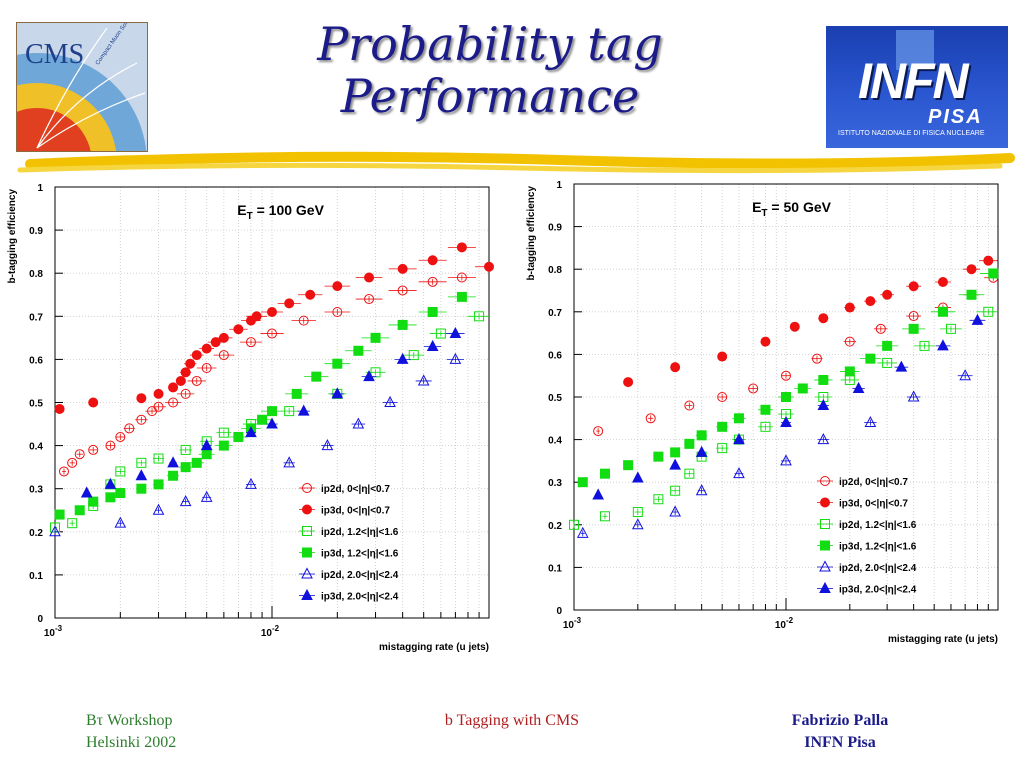  Describe the element at coordinates (840, 720) in the screenshot. I see `footer-author: Fabrizio Palla` at that location.